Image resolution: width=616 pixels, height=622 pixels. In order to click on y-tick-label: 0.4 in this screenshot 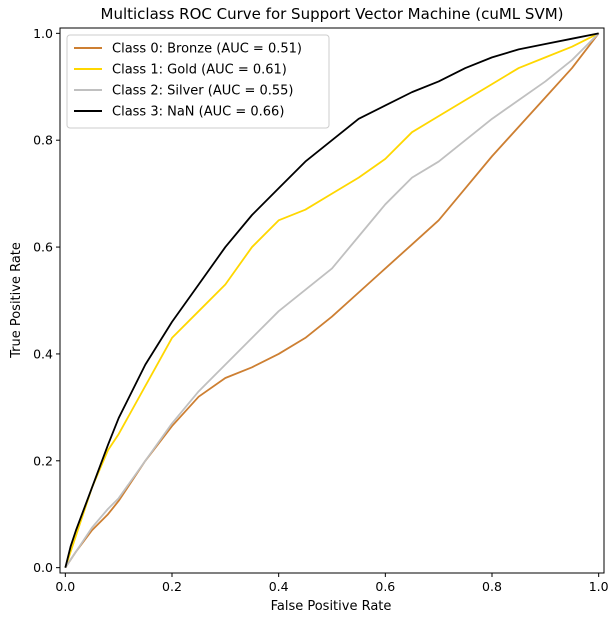, I will do `click(43, 353)`.